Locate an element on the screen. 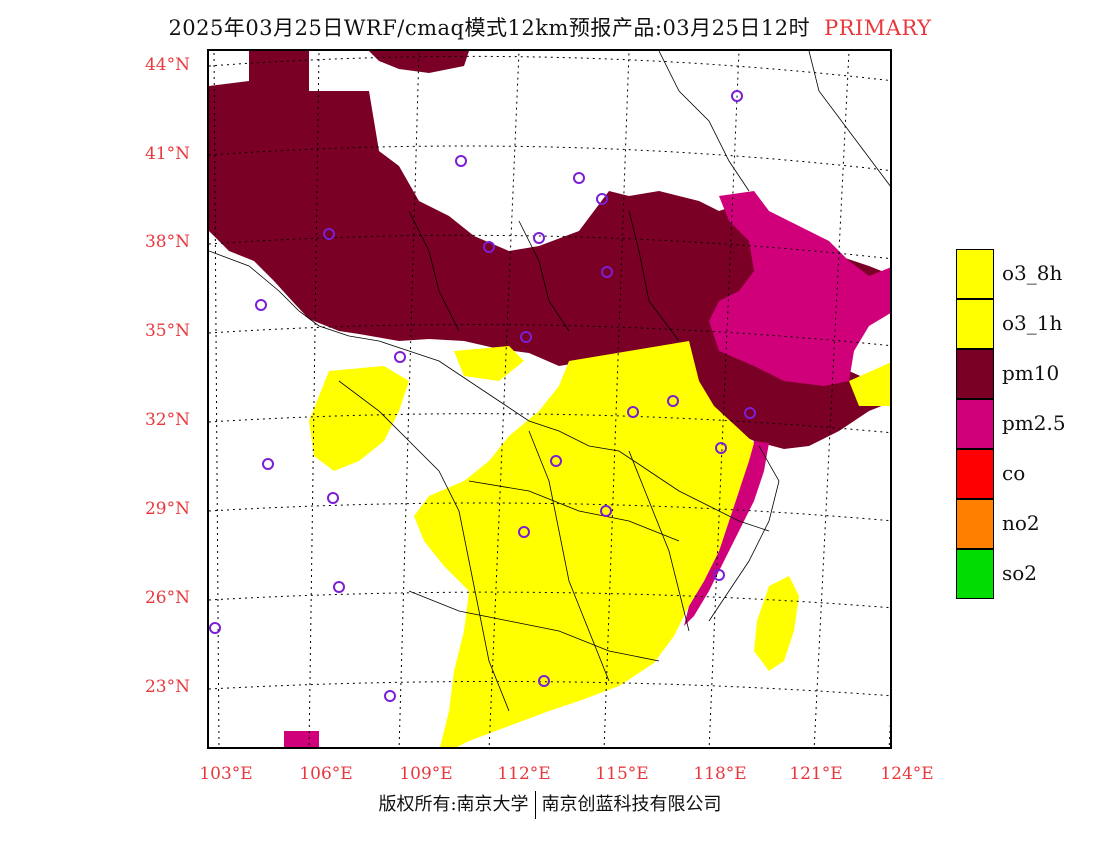  legend-label-no2: no2 is located at coordinates (1021, 523).